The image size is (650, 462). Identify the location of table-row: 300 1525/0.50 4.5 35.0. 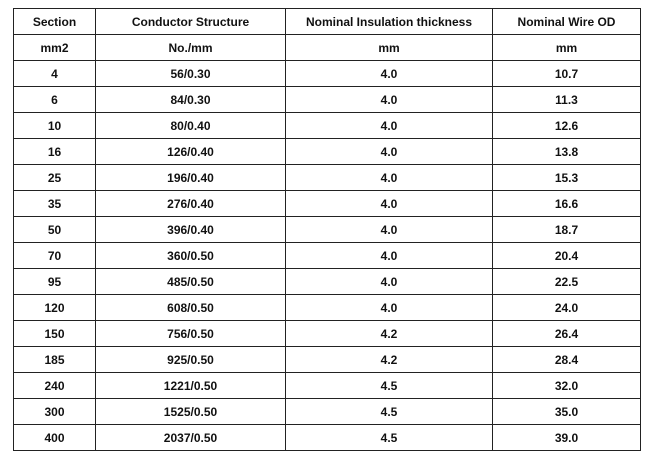
(327, 411).